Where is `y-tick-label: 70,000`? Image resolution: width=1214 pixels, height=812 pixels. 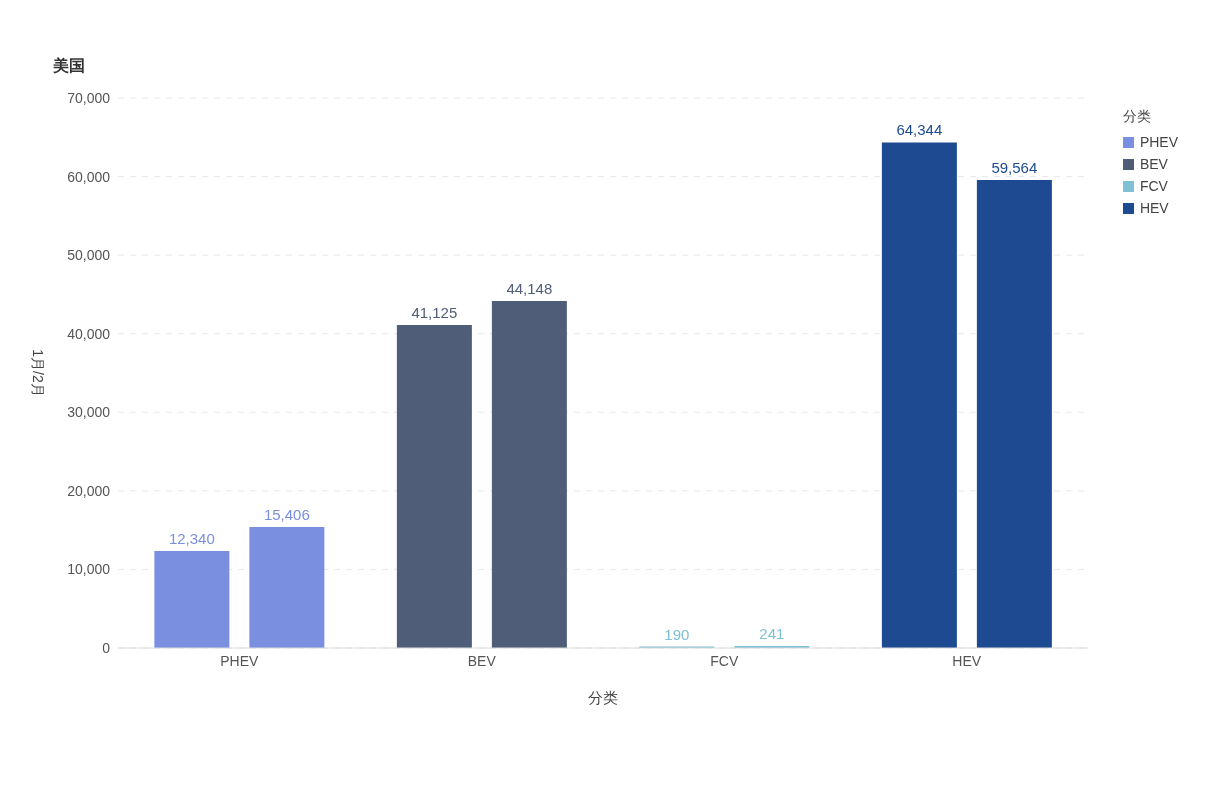
y-tick-label: 70,000 is located at coordinates (89, 97).